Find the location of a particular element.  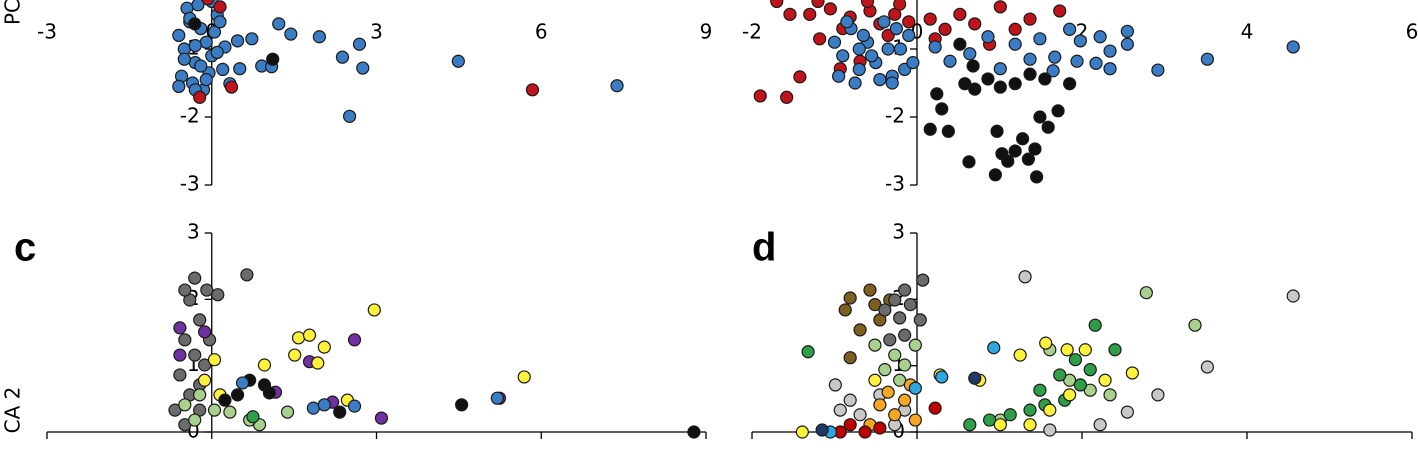

x-tick-label: 3 is located at coordinates (376, 32).